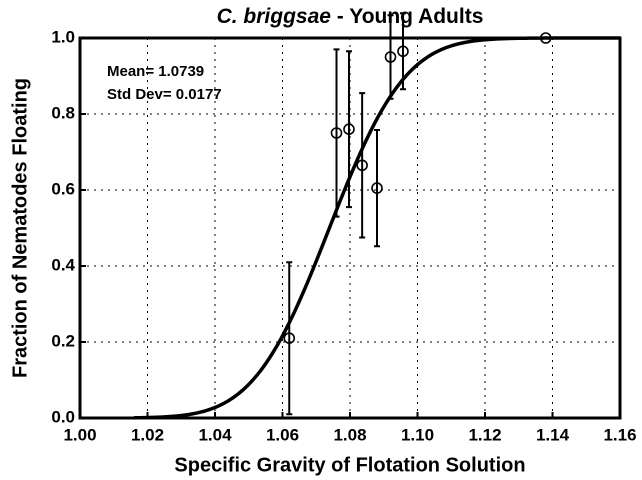 This screenshot has width=642, height=480. What do you see at coordinates (20, 228) in the screenshot?
I see `y-axis-label: Fraction of Nematodes Floating` at bounding box center [20, 228].